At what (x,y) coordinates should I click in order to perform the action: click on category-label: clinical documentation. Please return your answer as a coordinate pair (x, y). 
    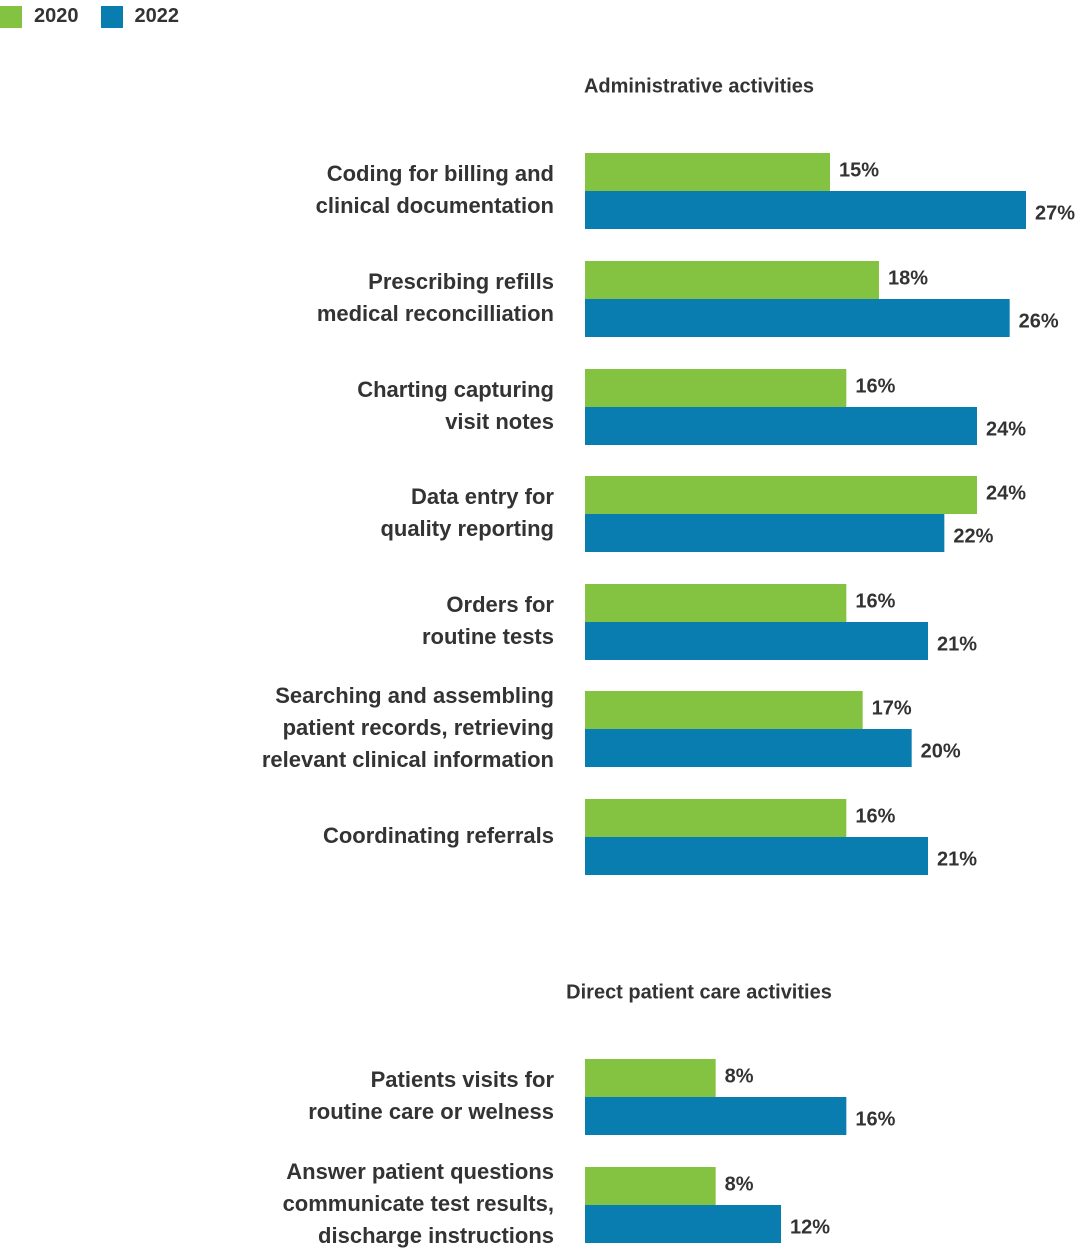
    Looking at the image, I should click on (435, 205).